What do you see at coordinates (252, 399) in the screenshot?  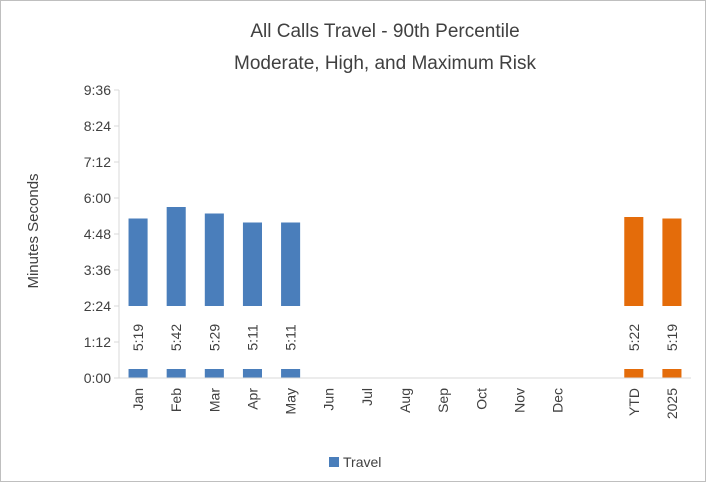 I see `x-tick-label: Apr` at bounding box center [252, 399].